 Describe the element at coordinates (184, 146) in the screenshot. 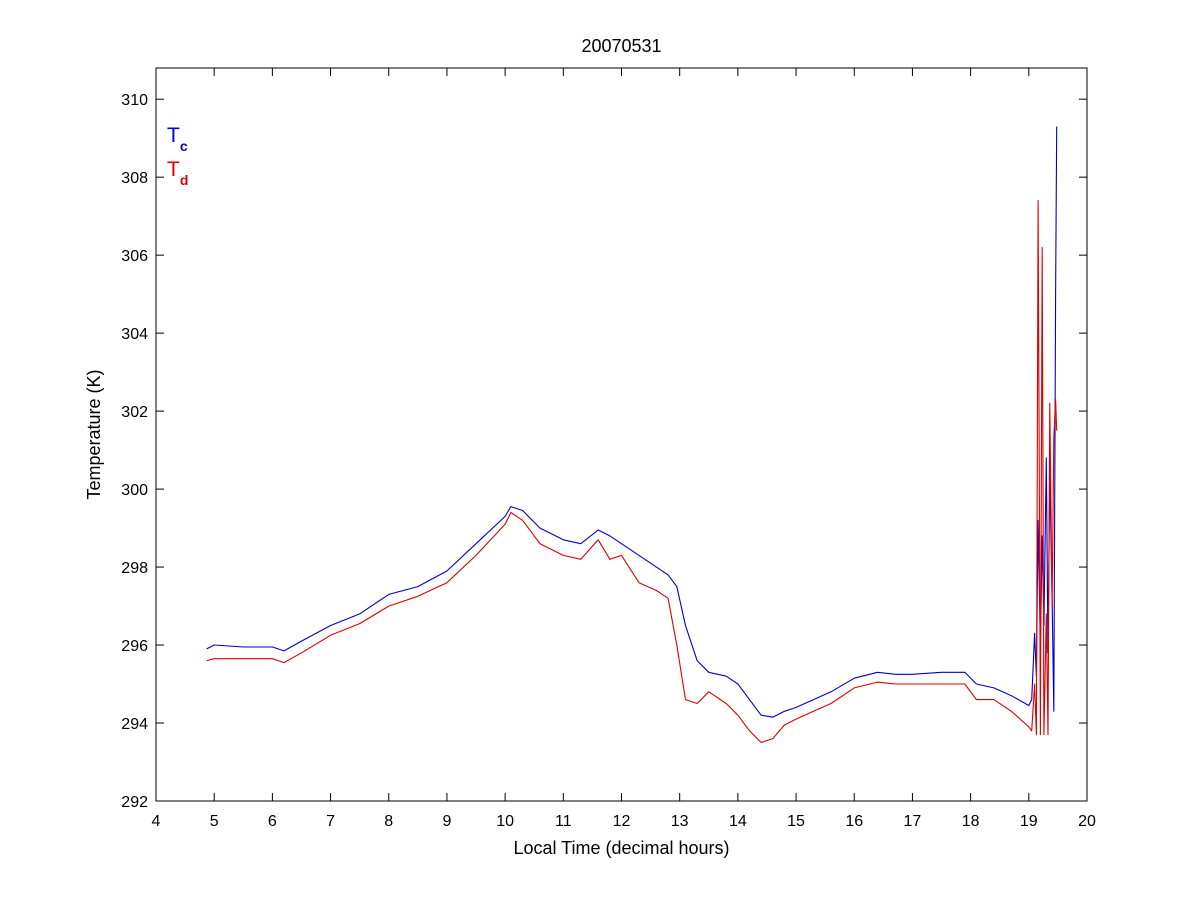

I see `legend-subscript: c` at that location.